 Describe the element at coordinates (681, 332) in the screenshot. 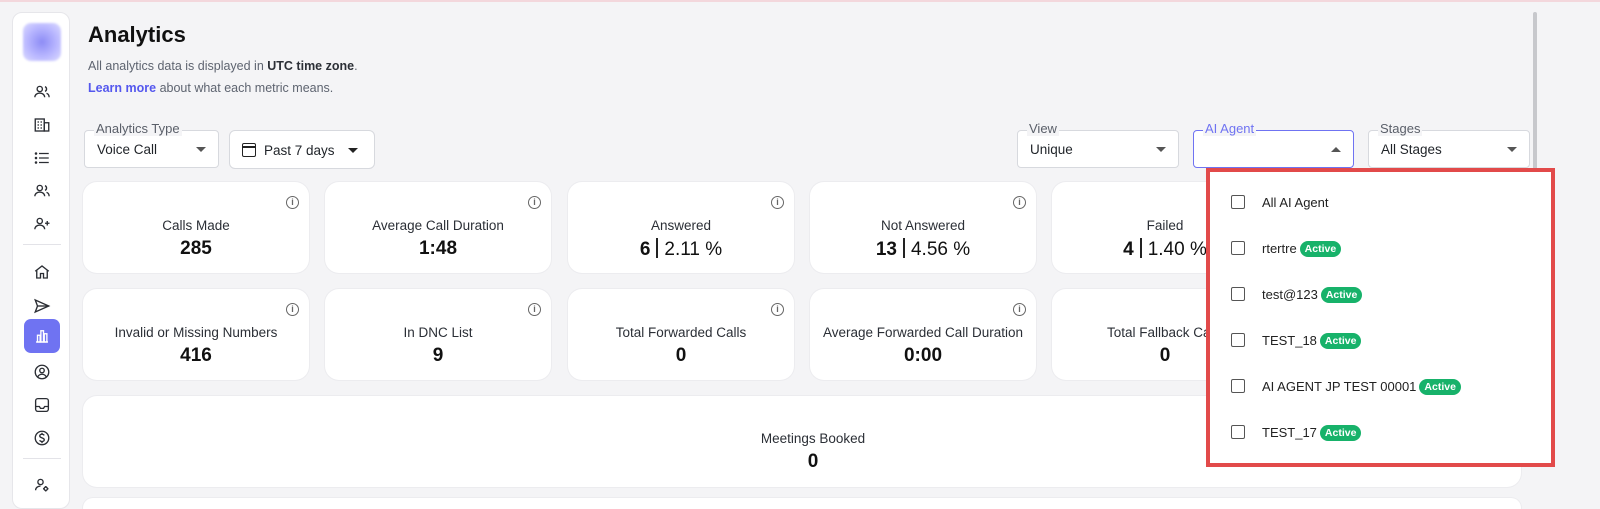

I see `metric-label: Total Forwarded Calls` at that location.